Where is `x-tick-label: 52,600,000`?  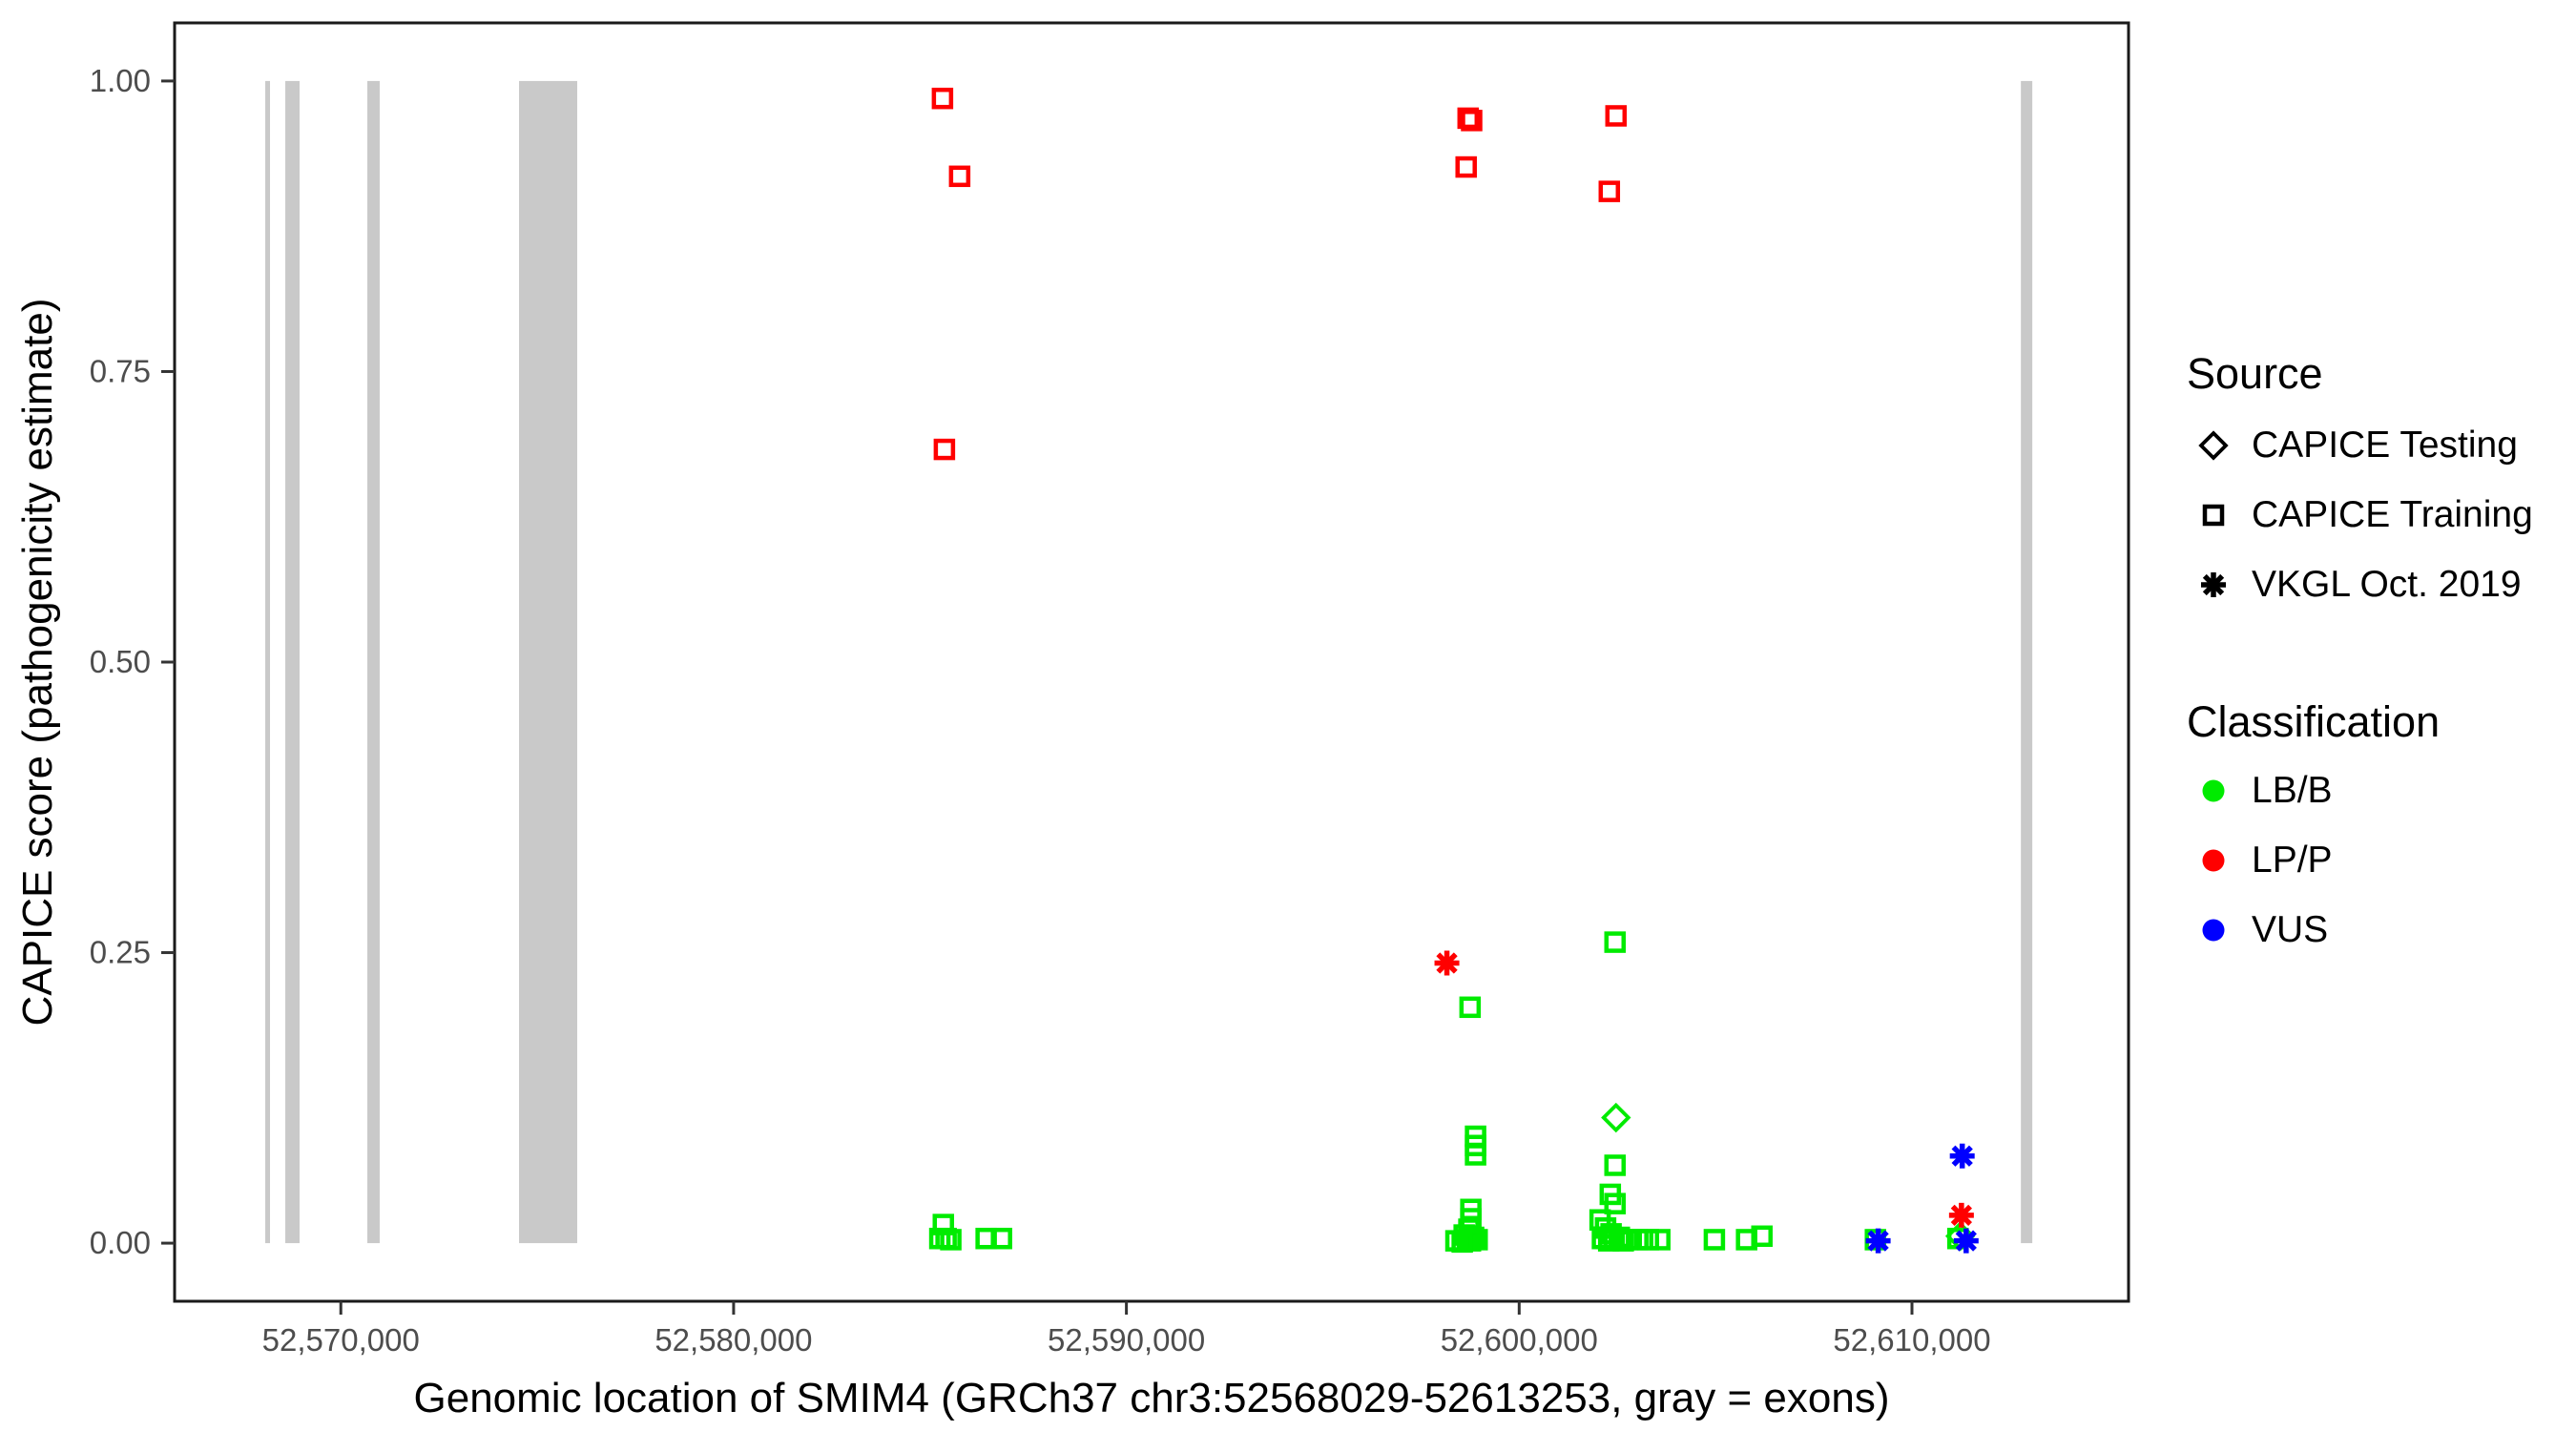
x-tick-label: 52,600,000 is located at coordinates (1519, 1340).